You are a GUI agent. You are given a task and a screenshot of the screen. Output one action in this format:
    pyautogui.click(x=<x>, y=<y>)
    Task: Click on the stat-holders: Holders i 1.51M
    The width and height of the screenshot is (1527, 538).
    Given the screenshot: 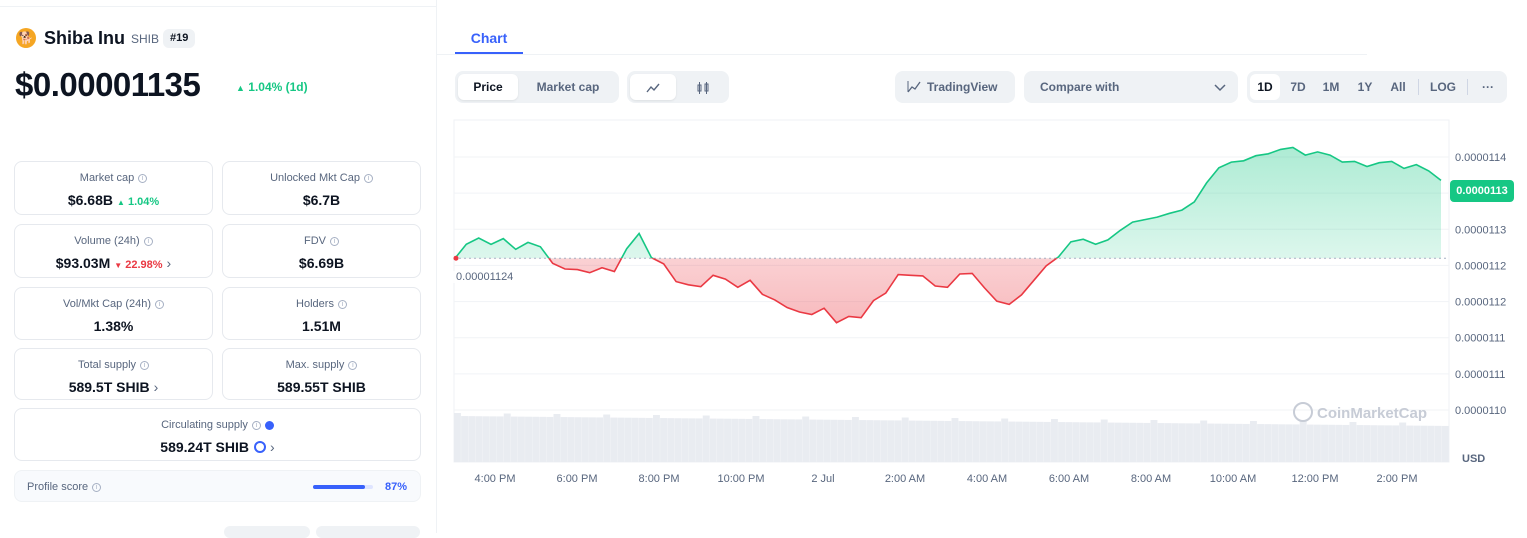 What is the action you would take?
    pyautogui.click(x=321, y=313)
    